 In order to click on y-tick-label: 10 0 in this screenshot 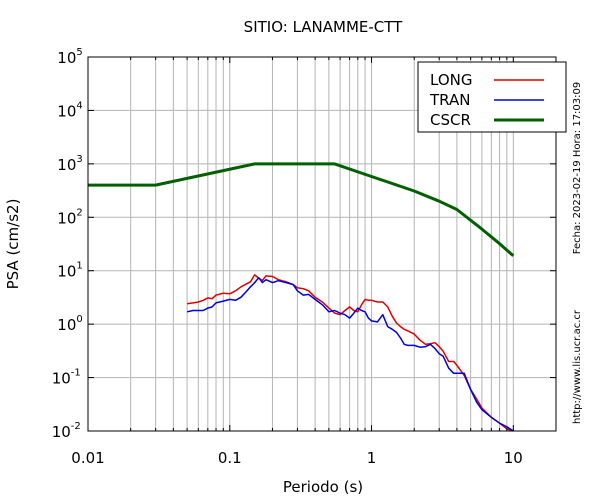, I will do `click(69, 324)`.